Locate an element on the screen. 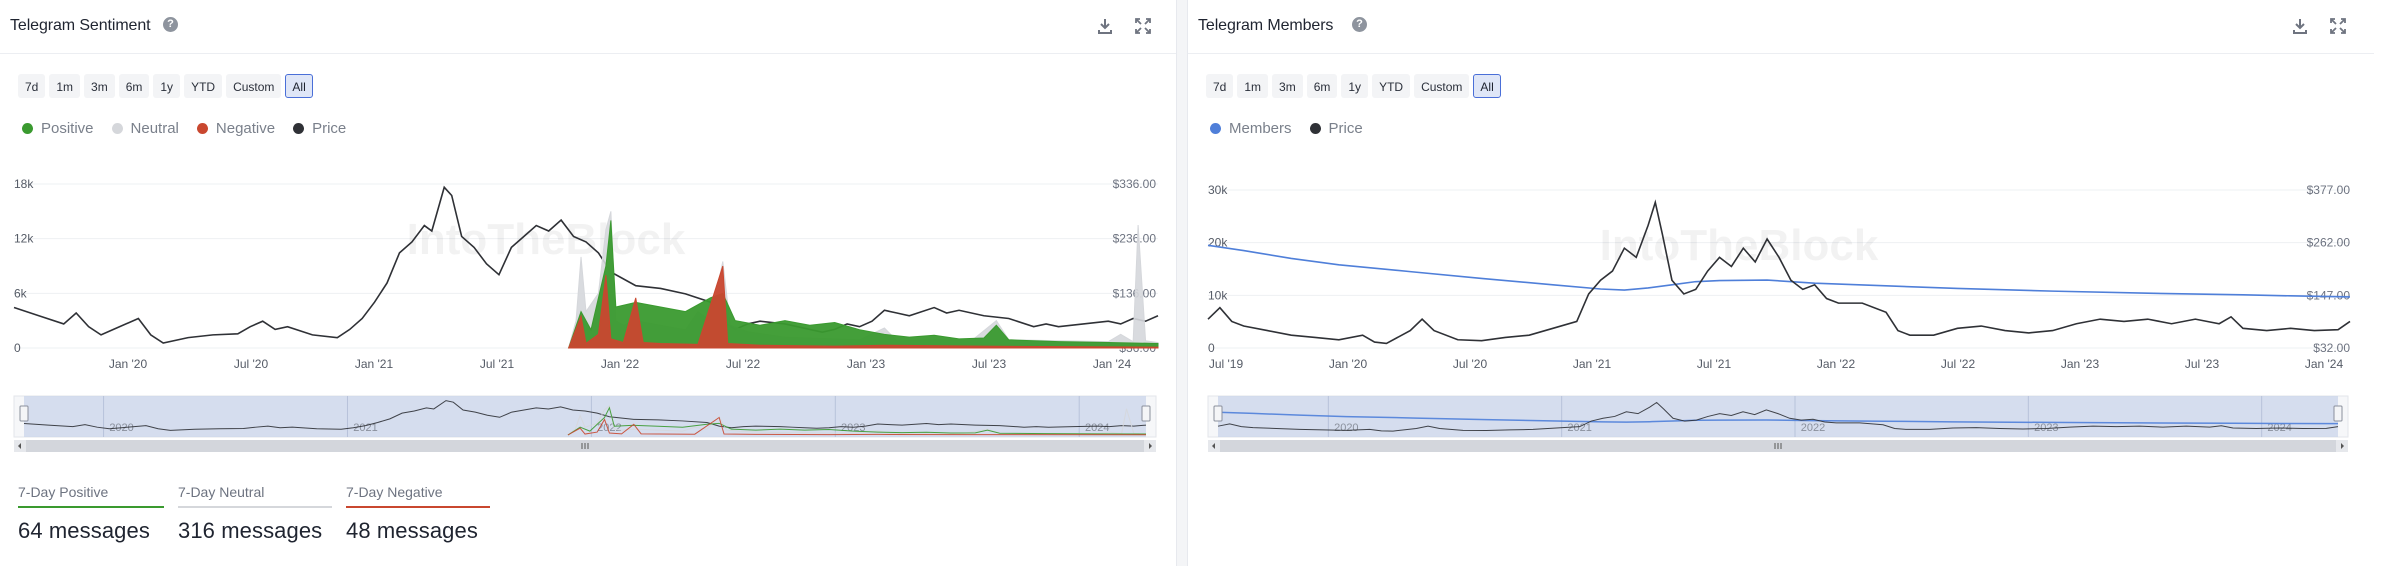  stat-value: 48 messages is located at coordinates (412, 530).